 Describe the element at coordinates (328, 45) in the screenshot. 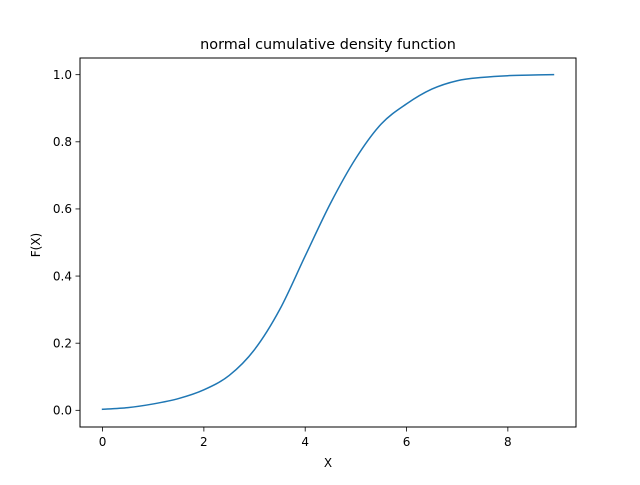

I see `chart-title: normal cumulative density function` at that location.